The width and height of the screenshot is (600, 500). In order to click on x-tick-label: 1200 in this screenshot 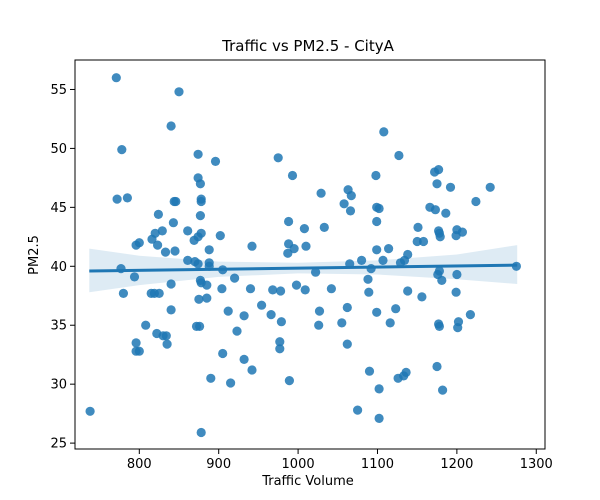, I will do `click(456, 464)`.